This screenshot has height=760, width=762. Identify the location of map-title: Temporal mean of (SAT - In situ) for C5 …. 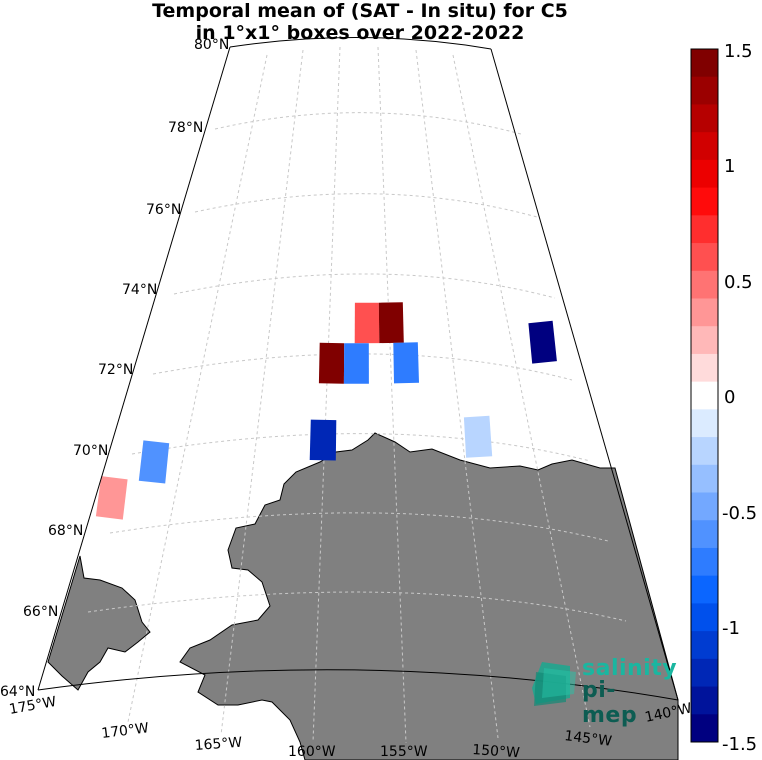
(360, 22).